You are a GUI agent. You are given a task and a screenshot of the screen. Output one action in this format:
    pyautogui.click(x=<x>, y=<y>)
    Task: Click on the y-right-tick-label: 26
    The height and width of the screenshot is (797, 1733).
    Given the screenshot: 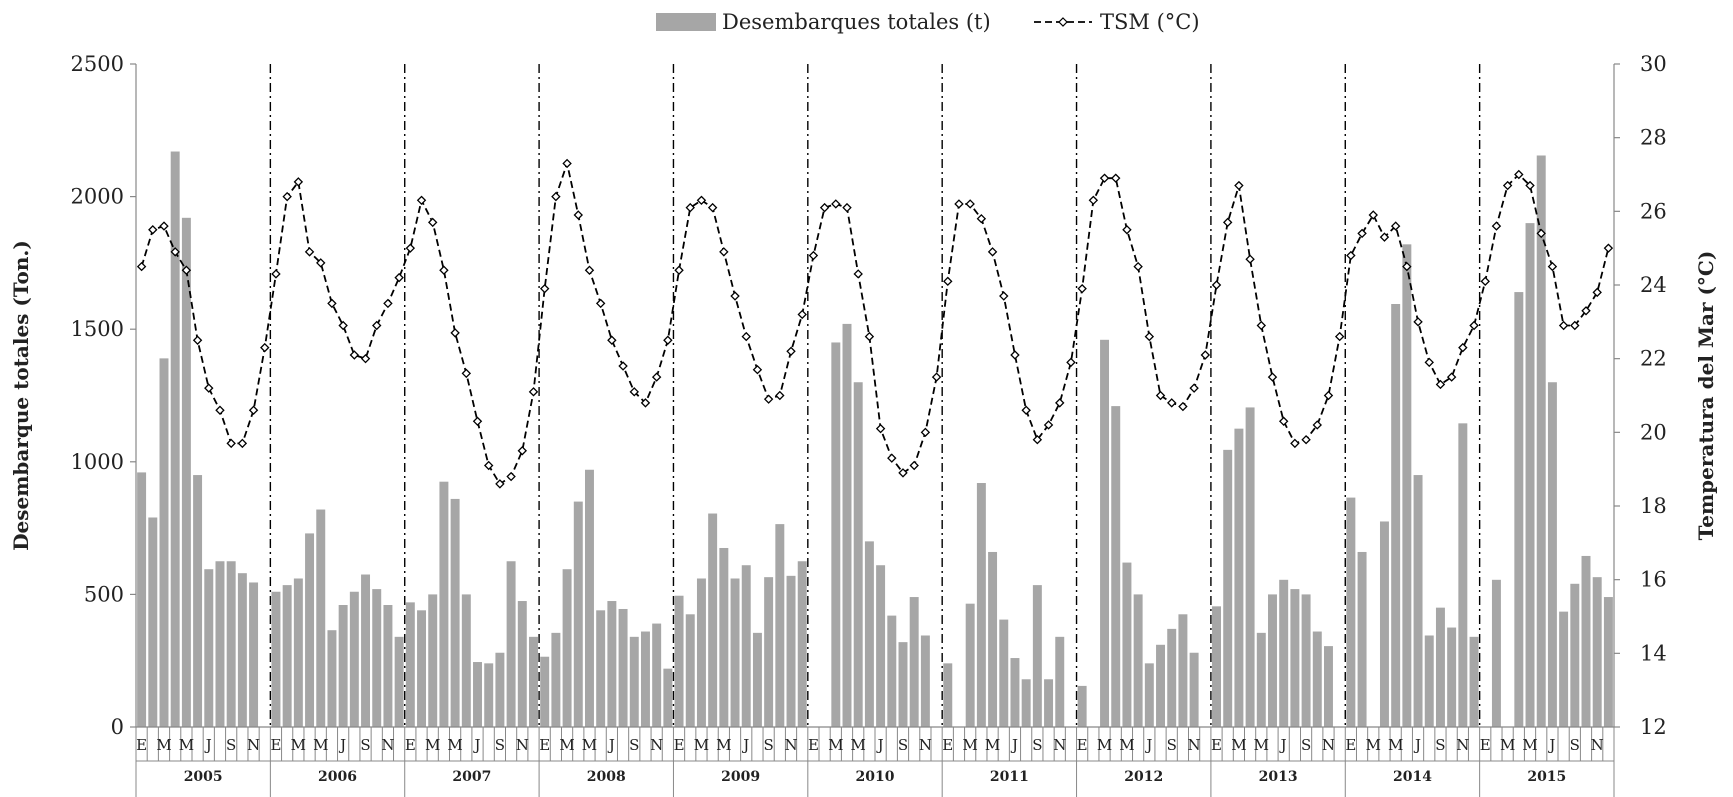 What is the action you would take?
    pyautogui.click(x=1653, y=211)
    